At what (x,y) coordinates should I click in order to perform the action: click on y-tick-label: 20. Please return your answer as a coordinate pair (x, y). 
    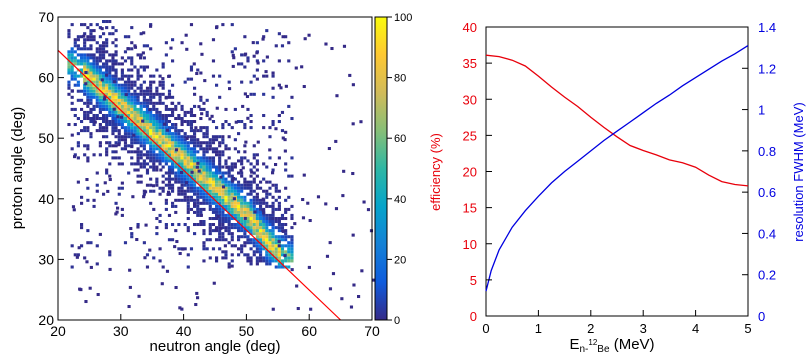
    Looking at the image, I should click on (46, 320).